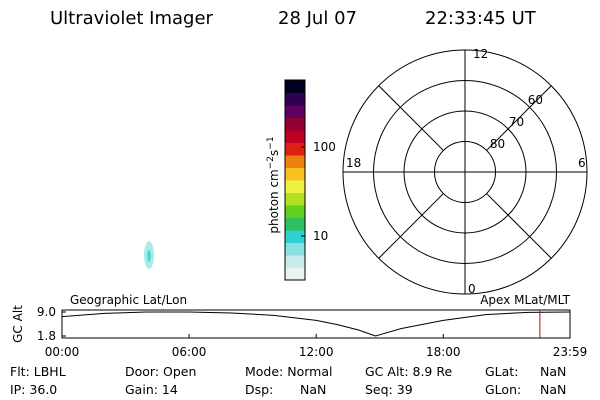  I want to click on info-field: Dsp:, so click(259, 389).